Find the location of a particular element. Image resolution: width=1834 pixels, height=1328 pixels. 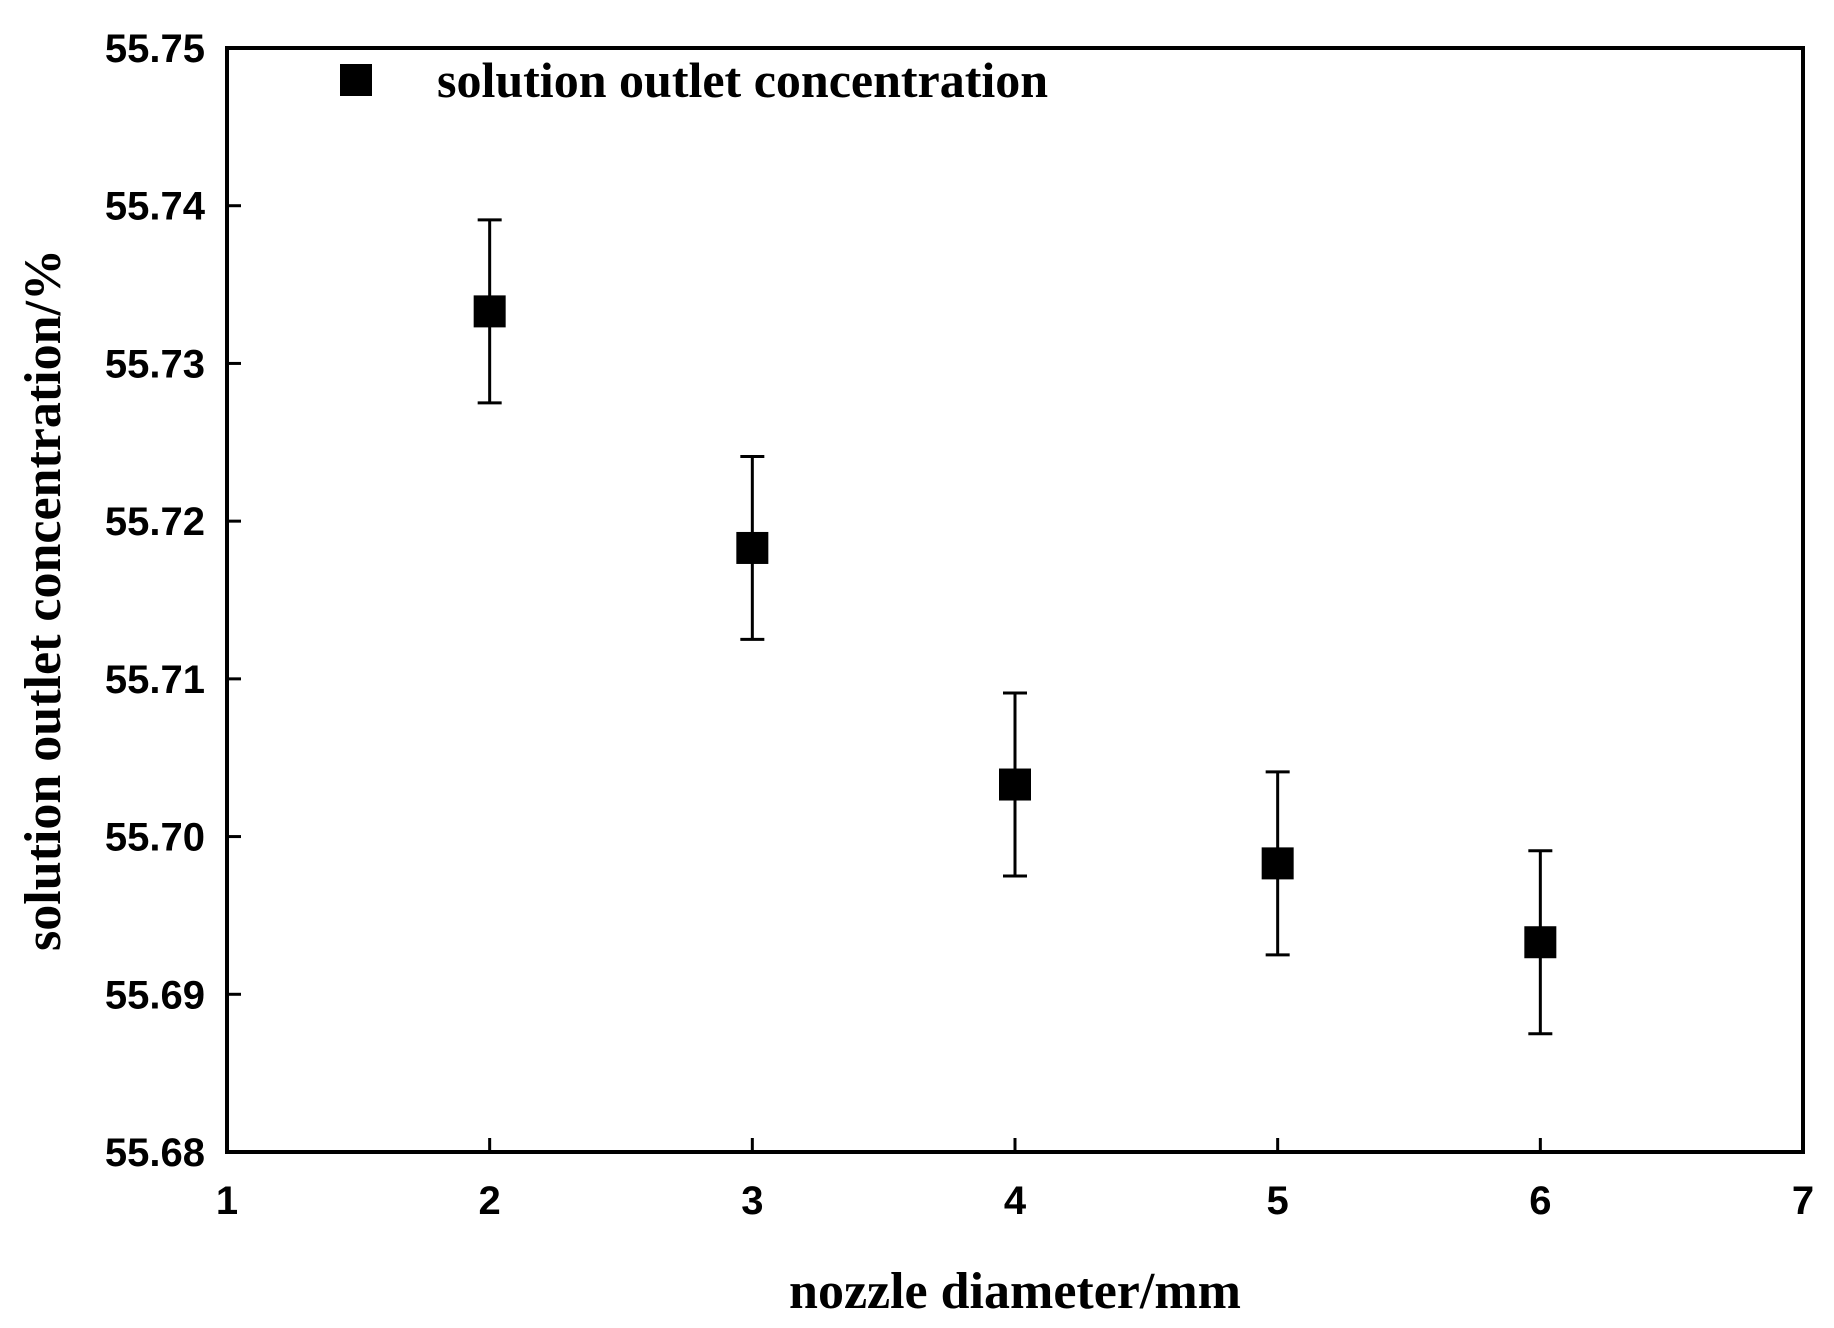

legend-marker is located at coordinates (356, 80).